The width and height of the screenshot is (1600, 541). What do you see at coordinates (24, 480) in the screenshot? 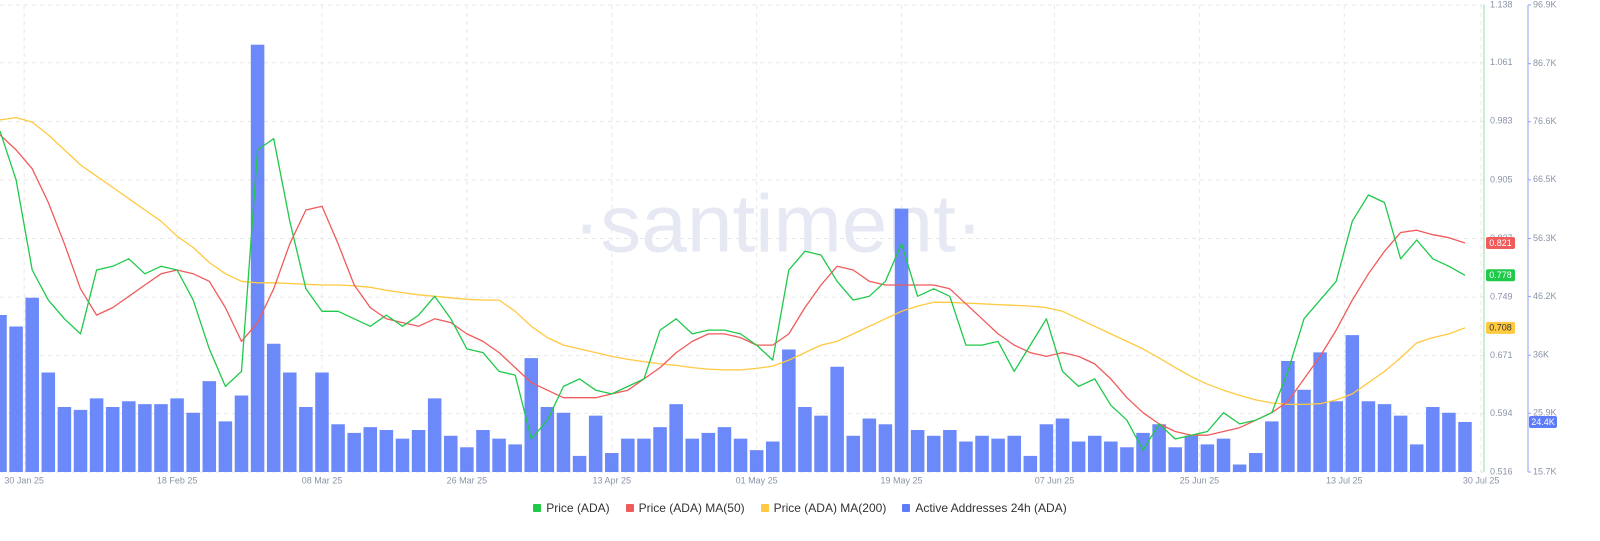
I see `x-tick-label: 30 Jan 25` at bounding box center [24, 480].